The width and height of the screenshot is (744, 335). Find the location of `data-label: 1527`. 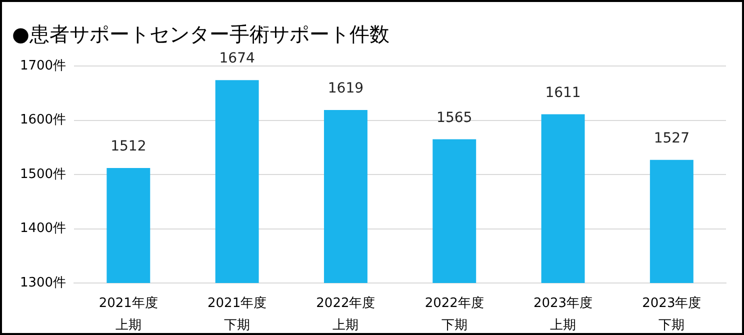

data-label: 1527 is located at coordinates (672, 138).